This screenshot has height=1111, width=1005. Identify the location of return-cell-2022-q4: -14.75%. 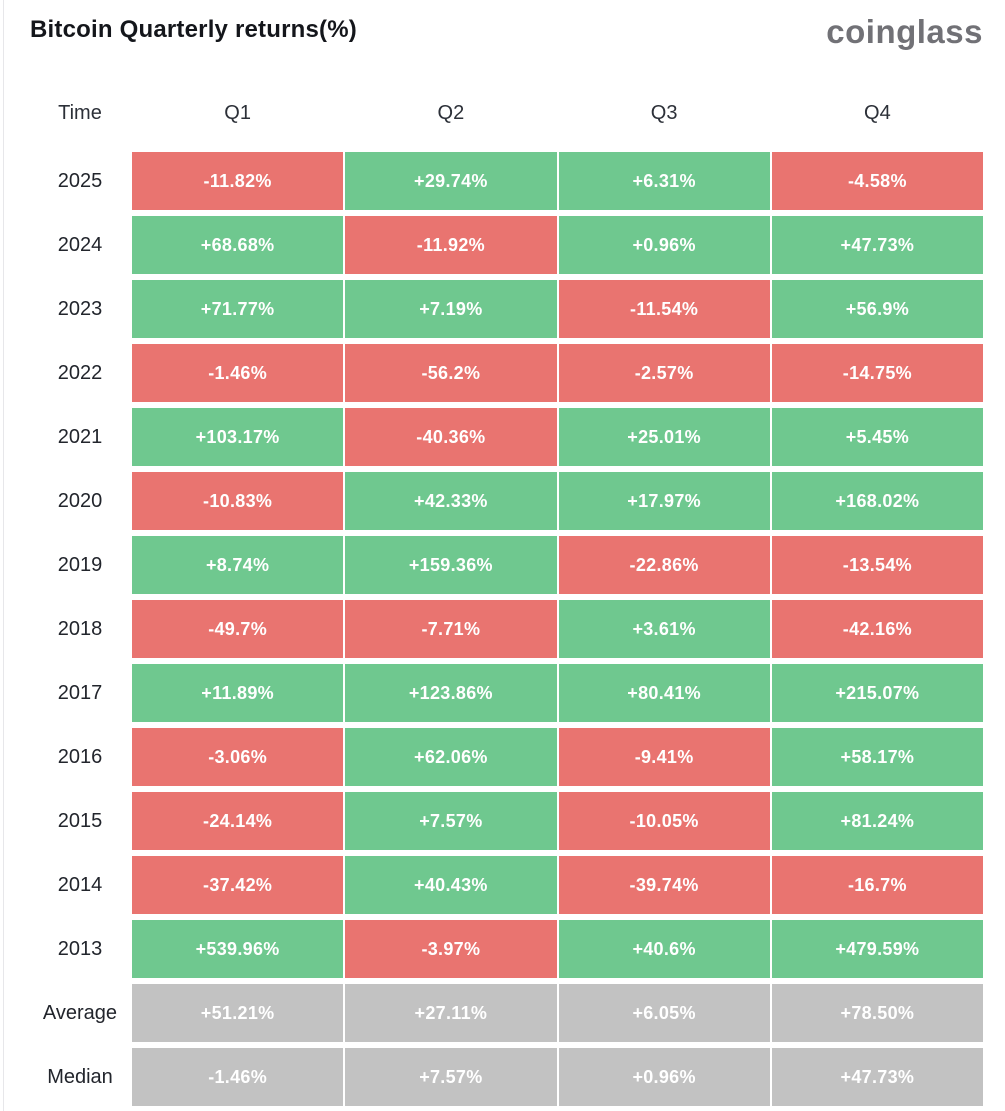
(877, 373).